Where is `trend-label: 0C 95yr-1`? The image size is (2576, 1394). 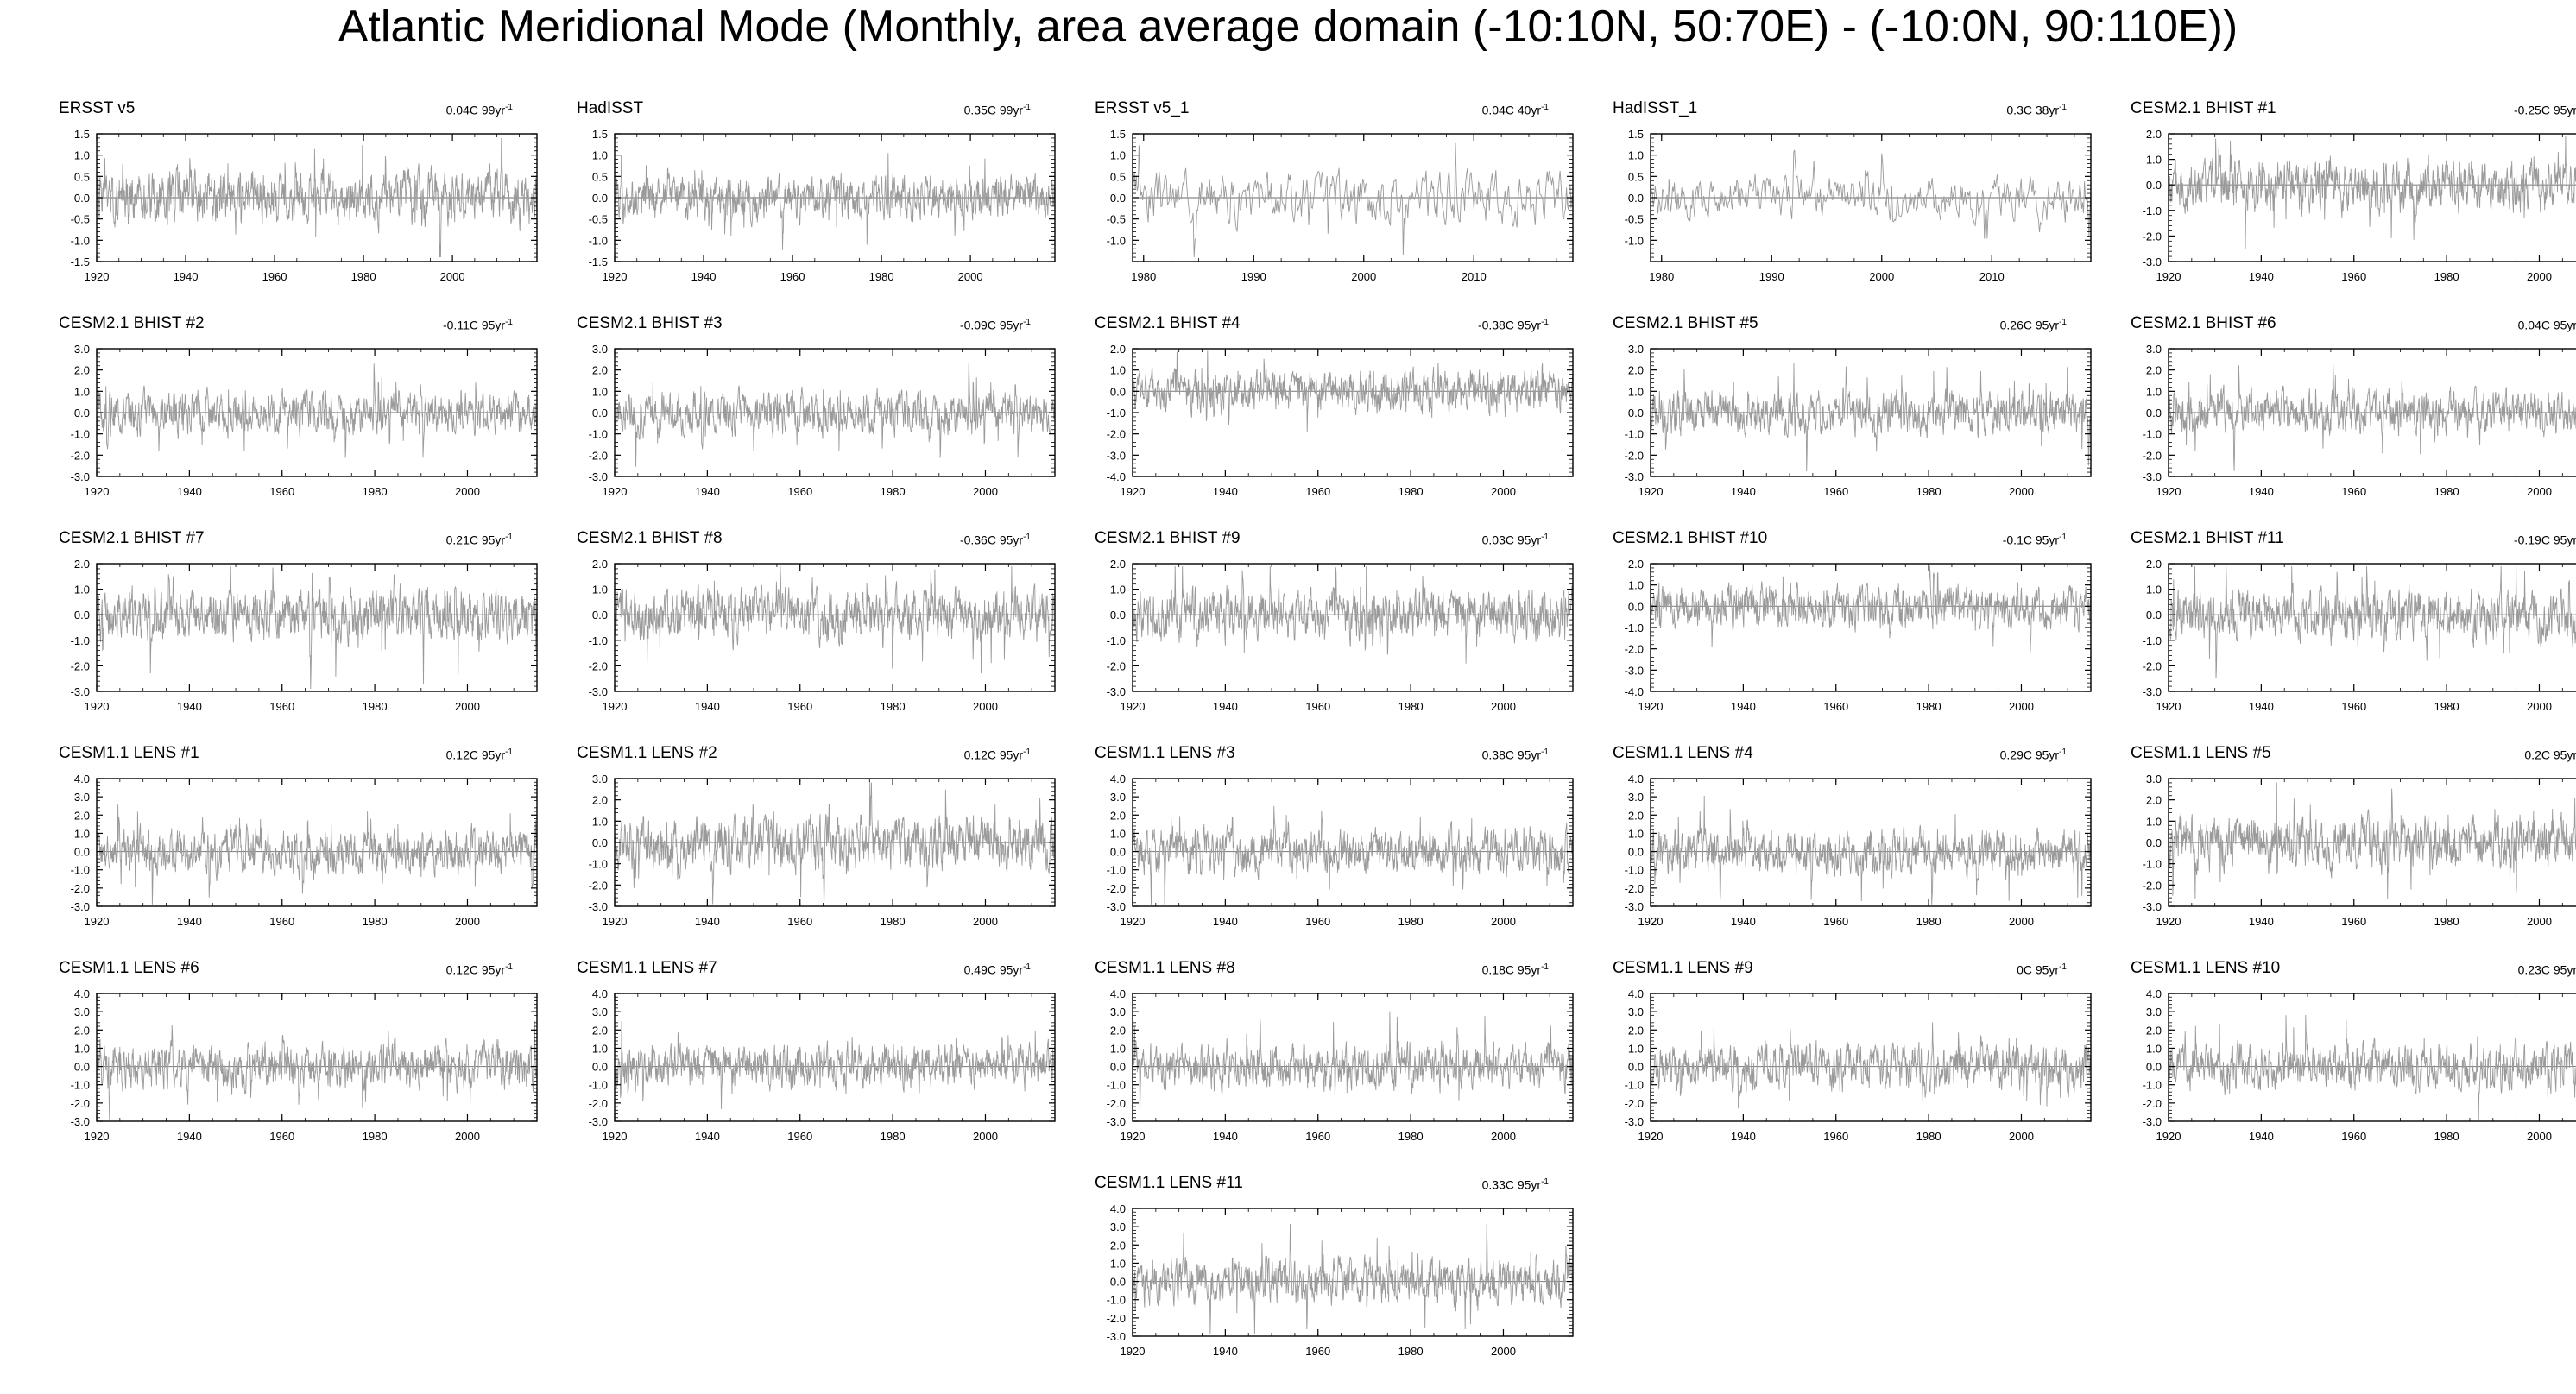
trend-label: 0C 95yr-1 is located at coordinates (2042, 969).